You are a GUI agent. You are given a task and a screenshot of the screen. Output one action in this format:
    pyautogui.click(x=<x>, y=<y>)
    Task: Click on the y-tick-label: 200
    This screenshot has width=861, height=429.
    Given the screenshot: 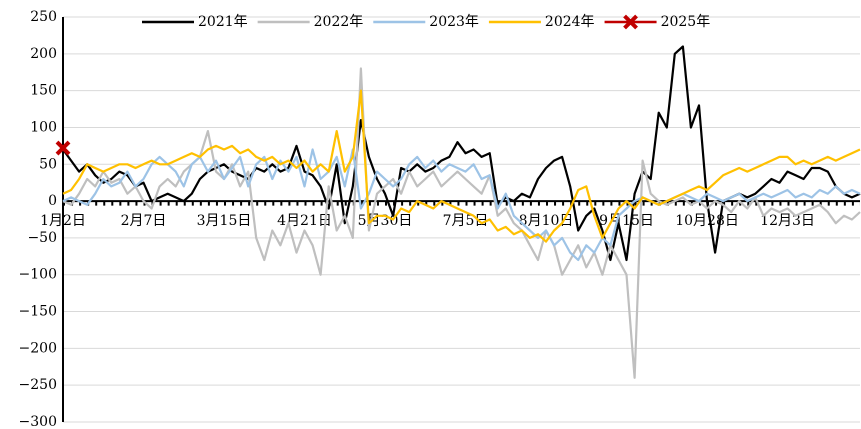 What is the action you would take?
    pyautogui.click(x=43, y=54)
    